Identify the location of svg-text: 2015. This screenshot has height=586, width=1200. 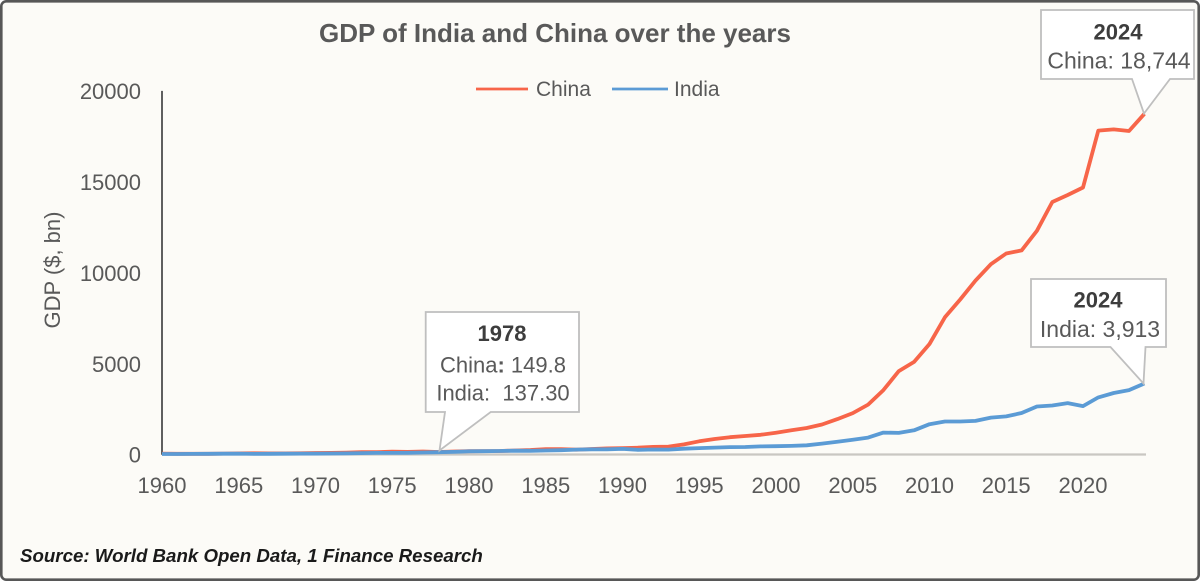
(1006, 485).